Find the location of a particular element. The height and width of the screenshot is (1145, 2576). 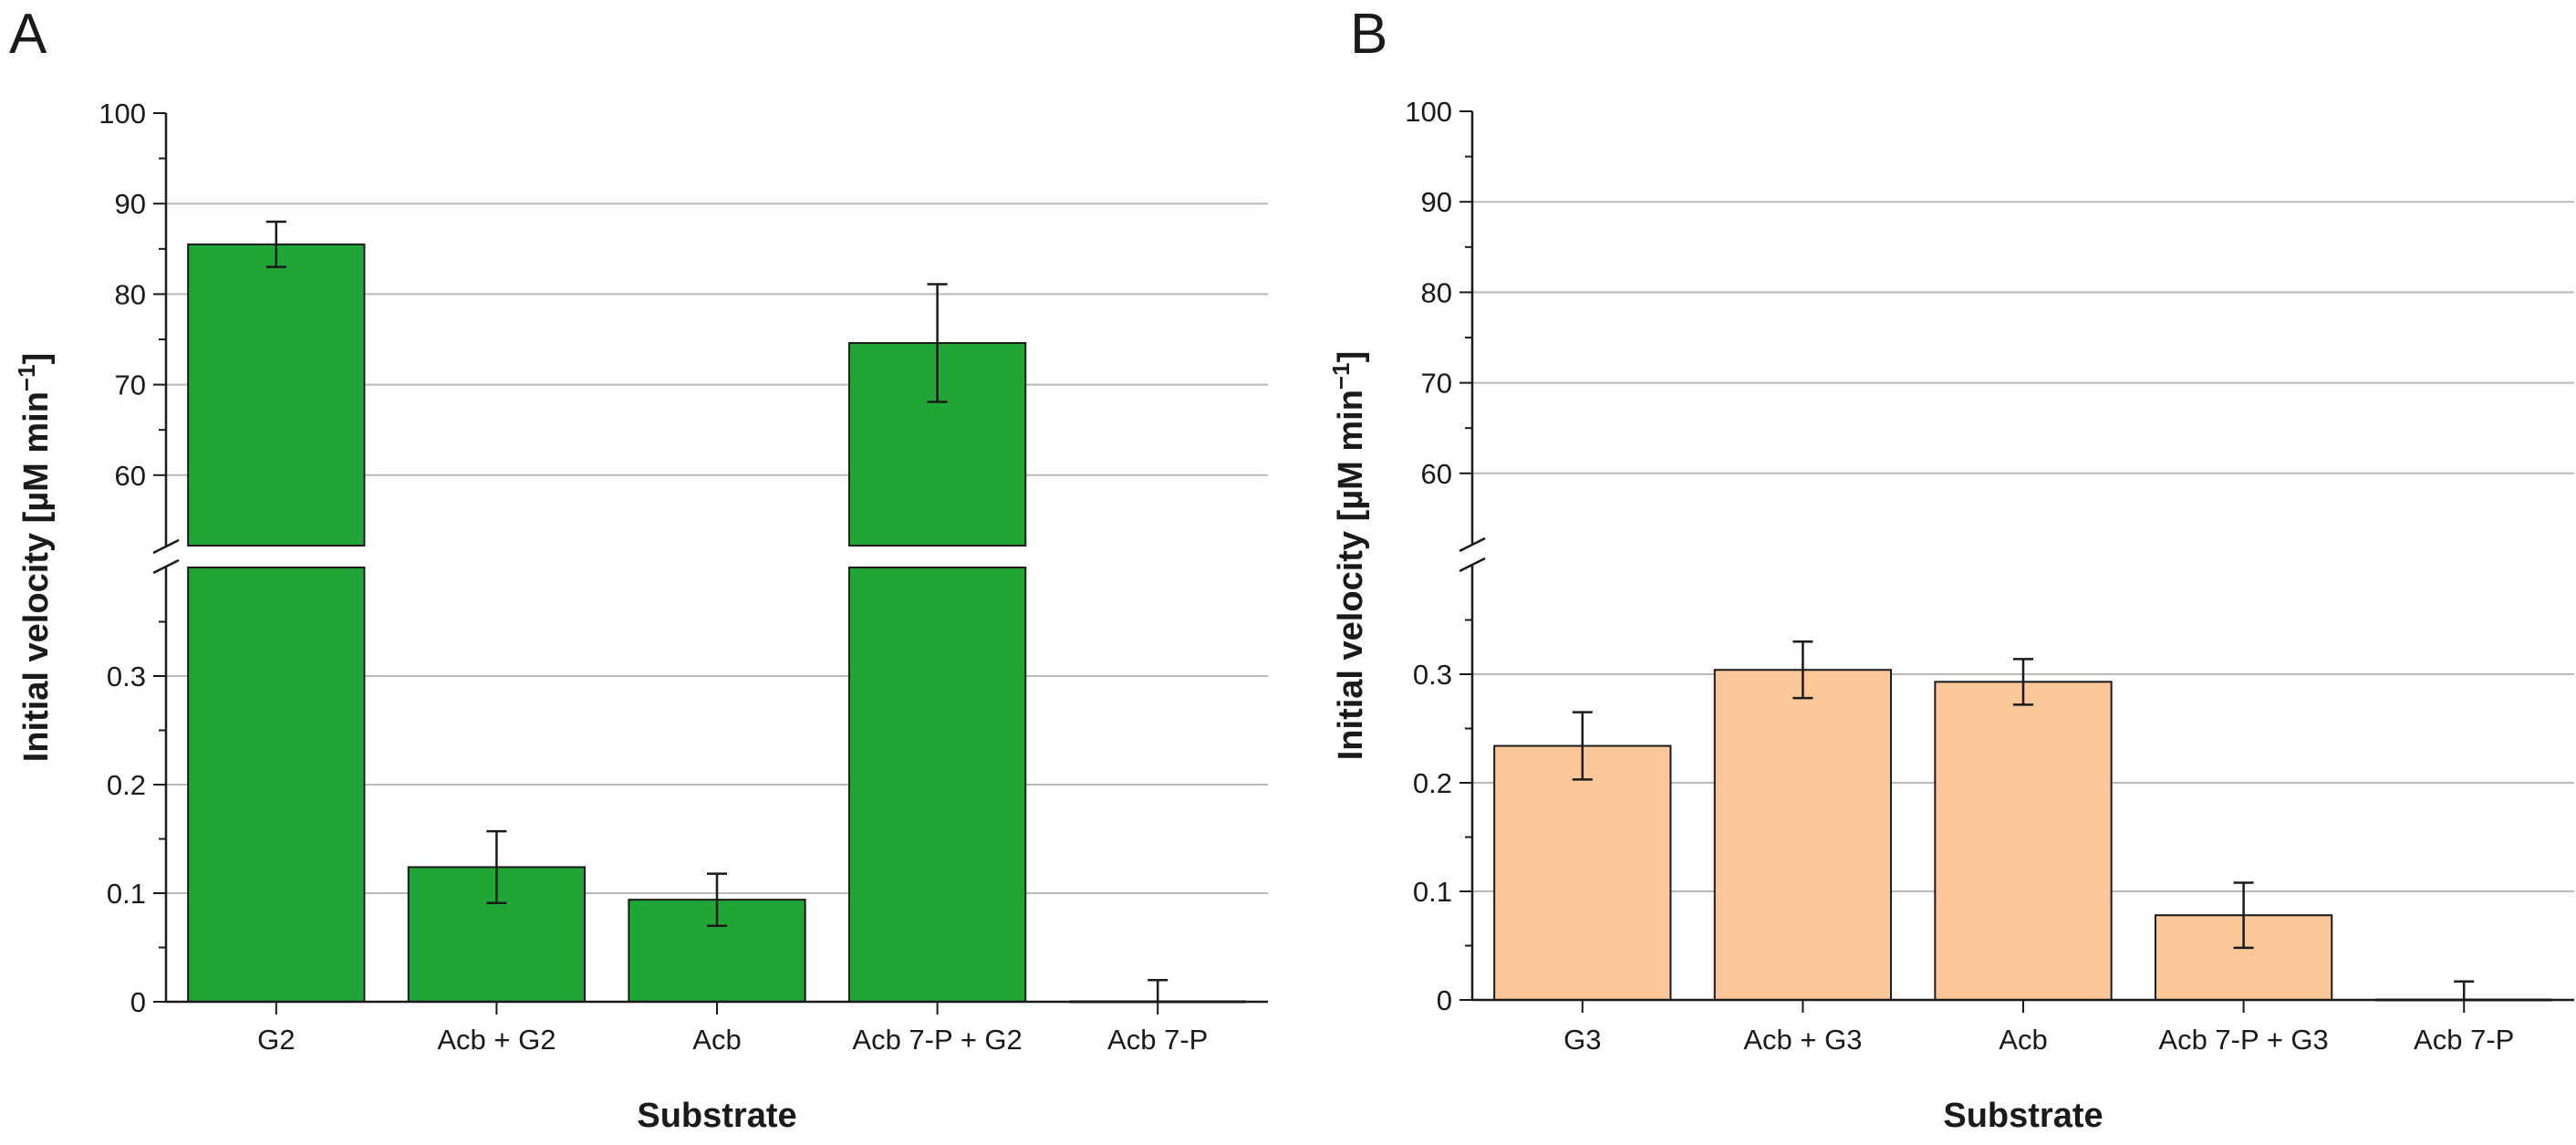

panel-letter: A is located at coordinates (28, 34).